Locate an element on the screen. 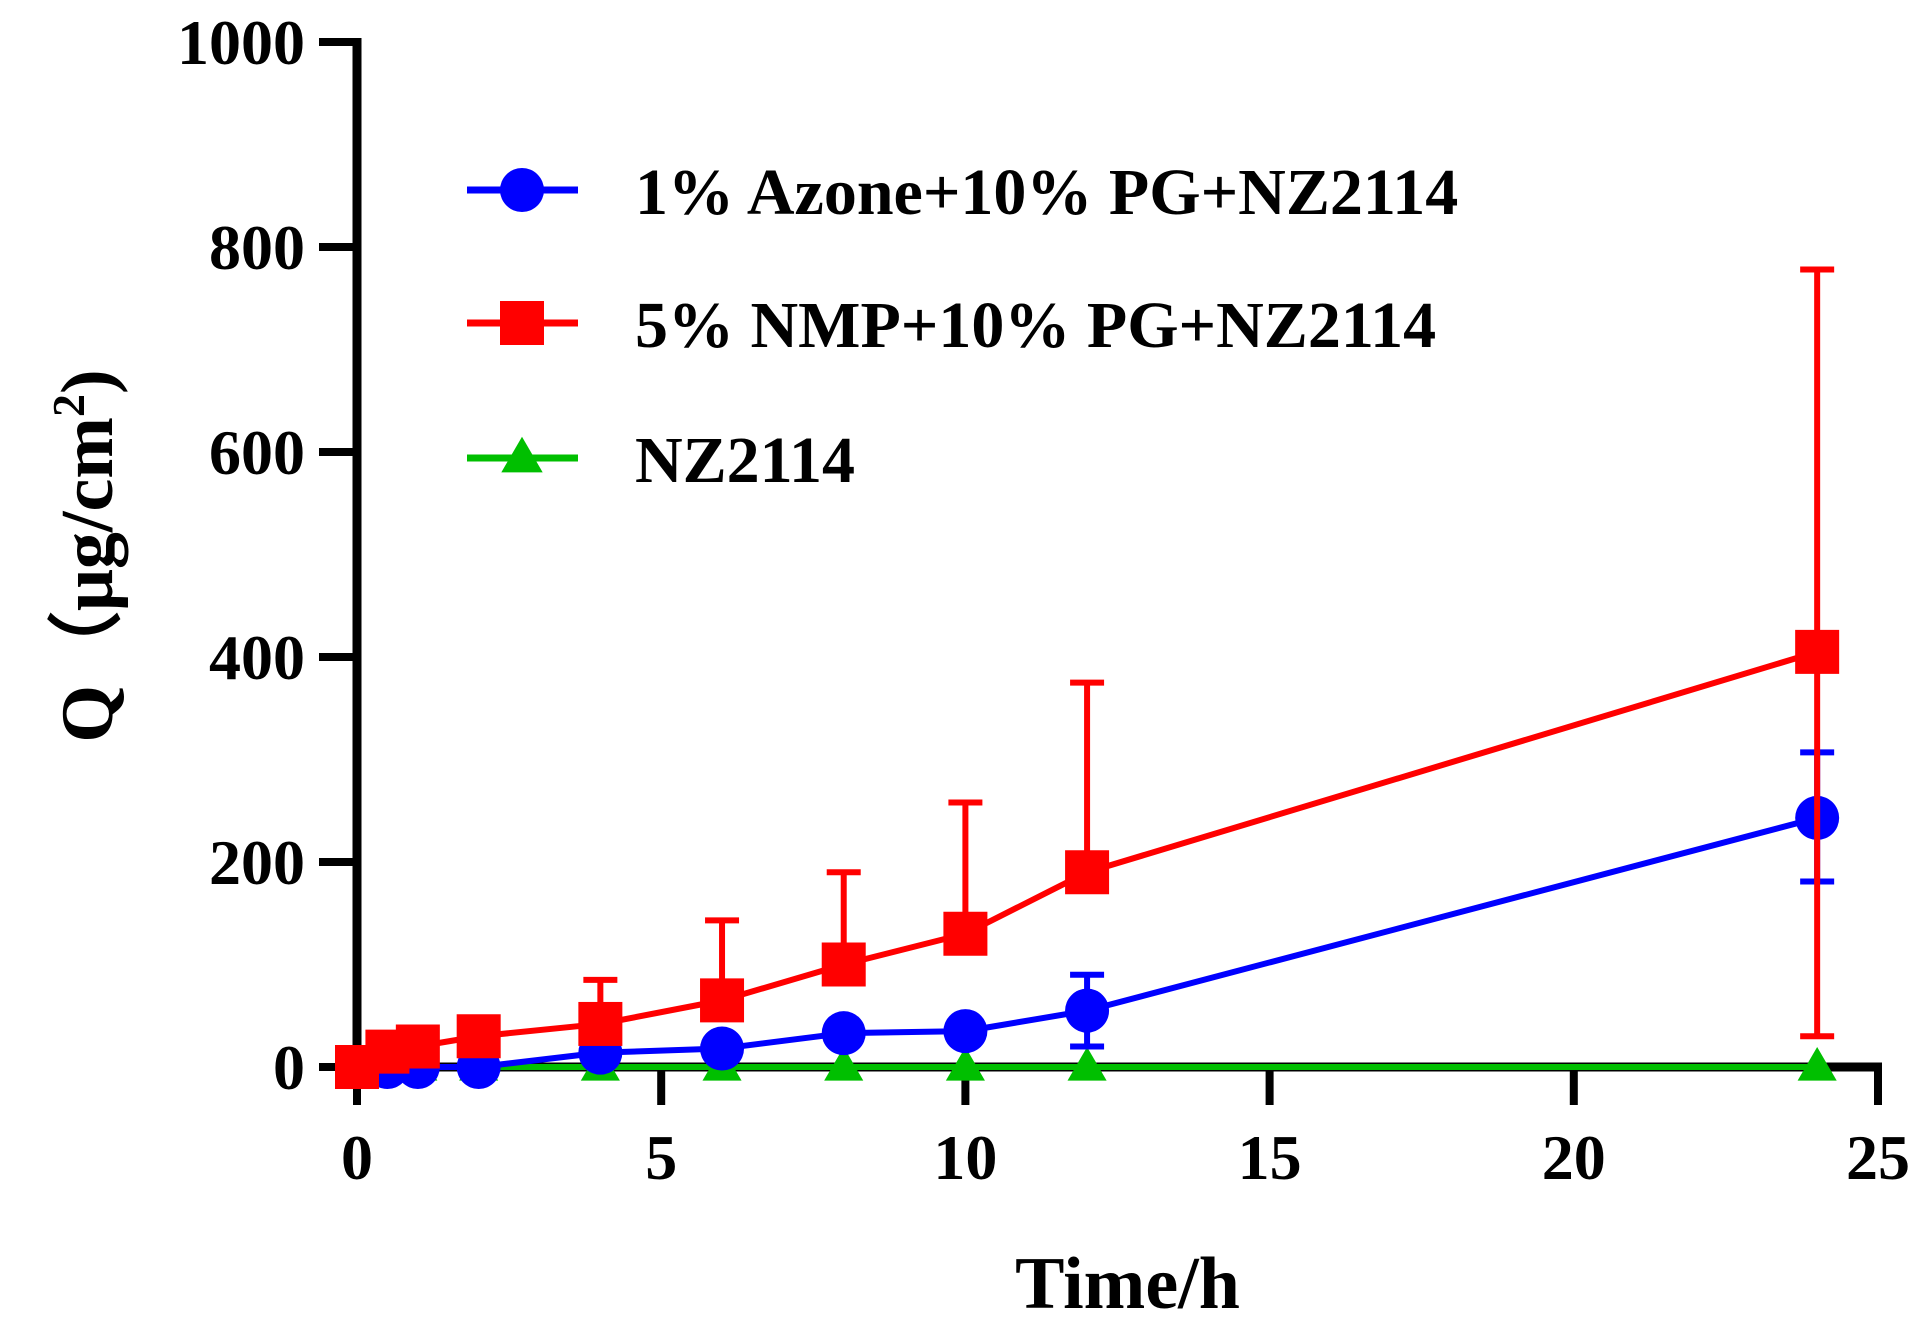 Image resolution: width=1927 pixels, height=1331 pixels. y-axis-title-superscript: 2 is located at coordinates (68, 405).